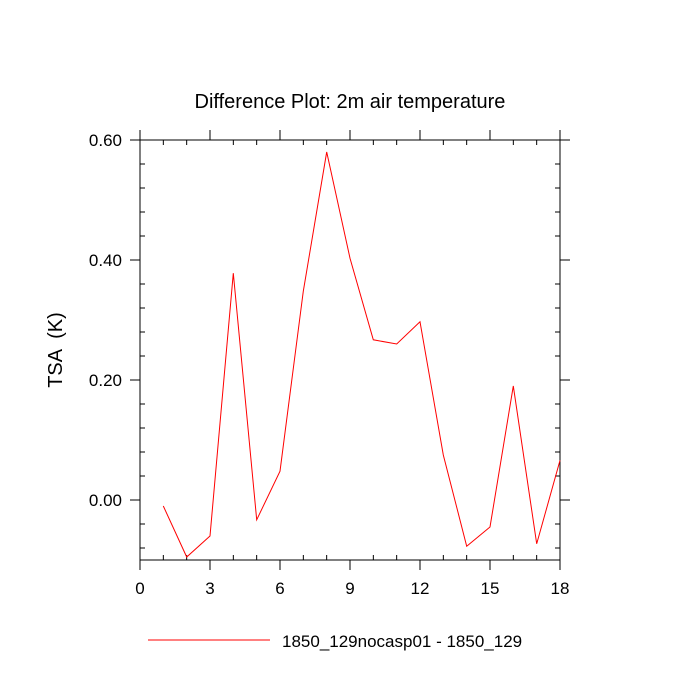 The width and height of the screenshot is (700, 700). What do you see at coordinates (56, 350) in the screenshot?
I see `y-axis-label: TSA (K)` at bounding box center [56, 350].